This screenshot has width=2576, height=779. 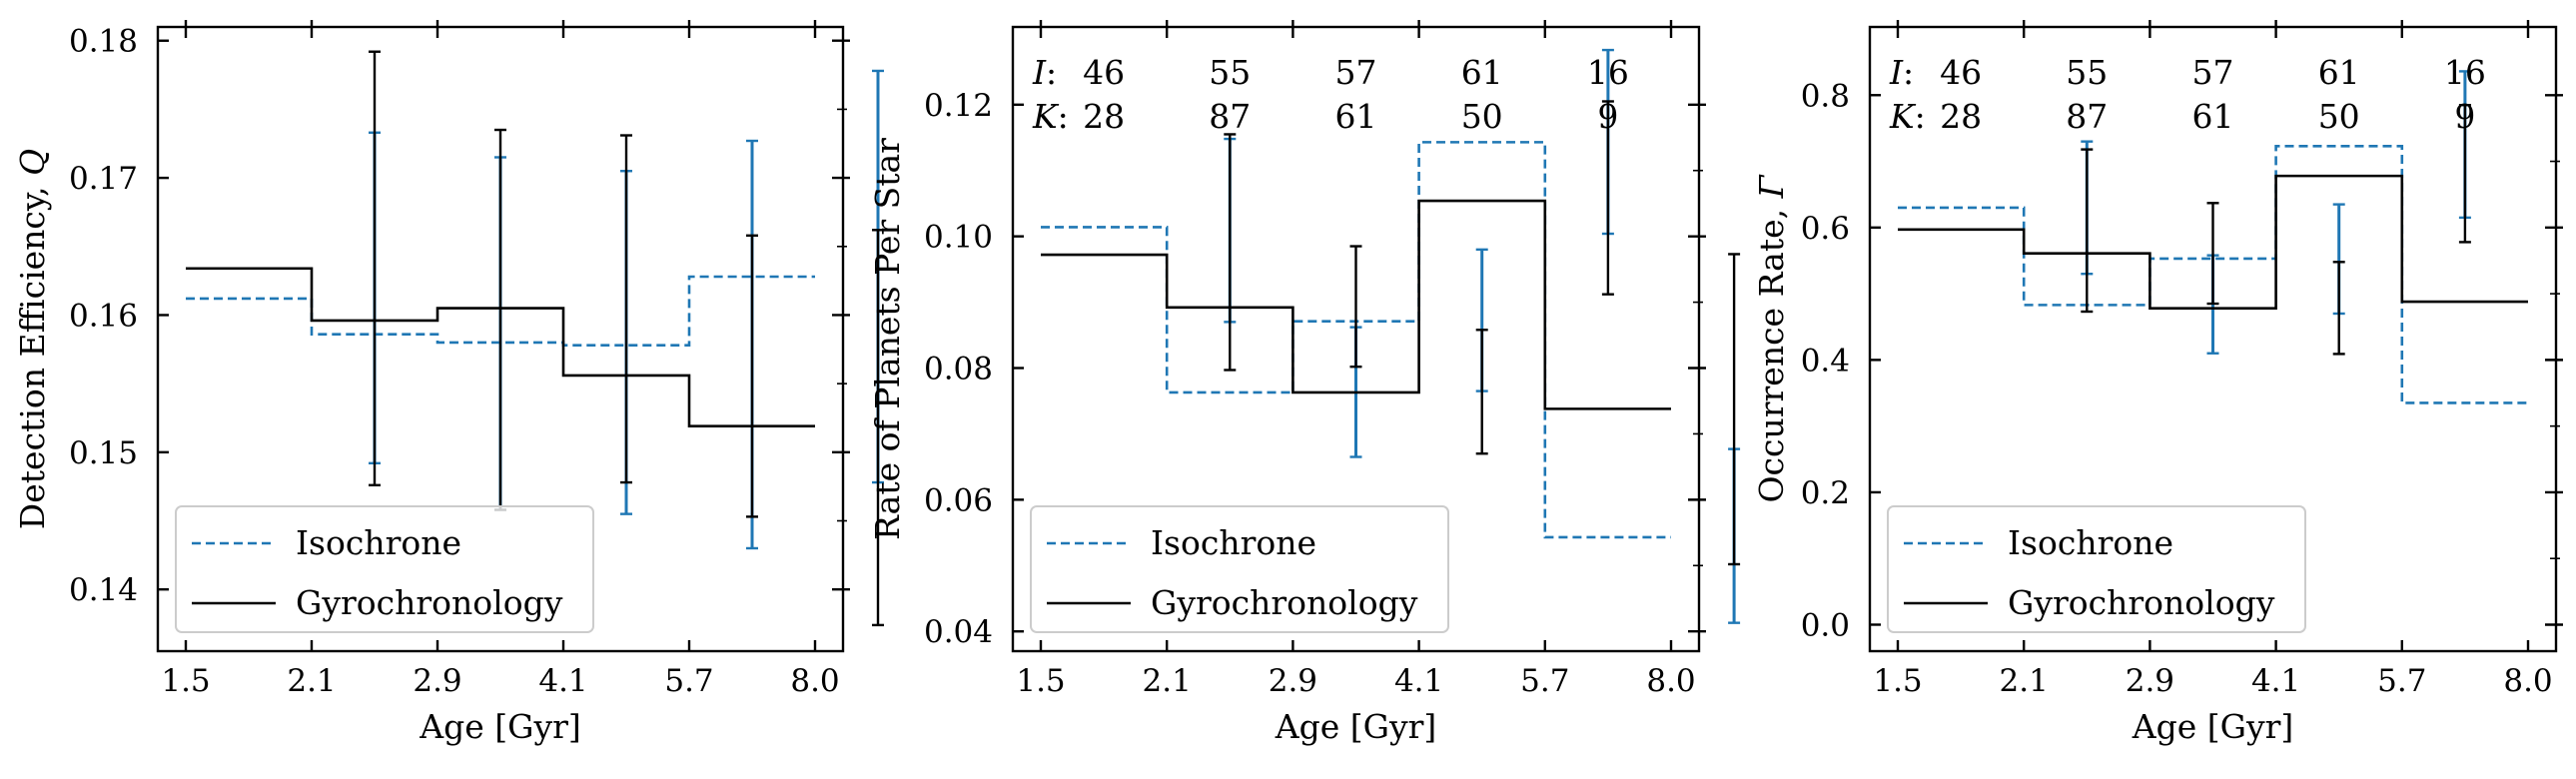 What do you see at coordinates (104, 42) in the screenshot?
I see `y-tick-label: 0.18` at bounding box center [104, 42].